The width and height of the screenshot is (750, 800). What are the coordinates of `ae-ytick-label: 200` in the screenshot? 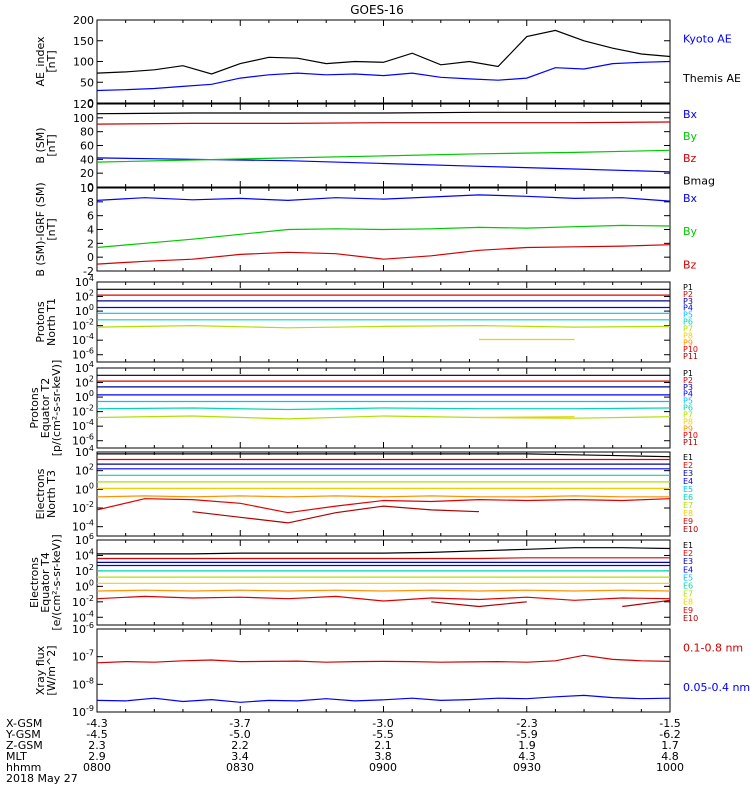 It's located at (83, 20).